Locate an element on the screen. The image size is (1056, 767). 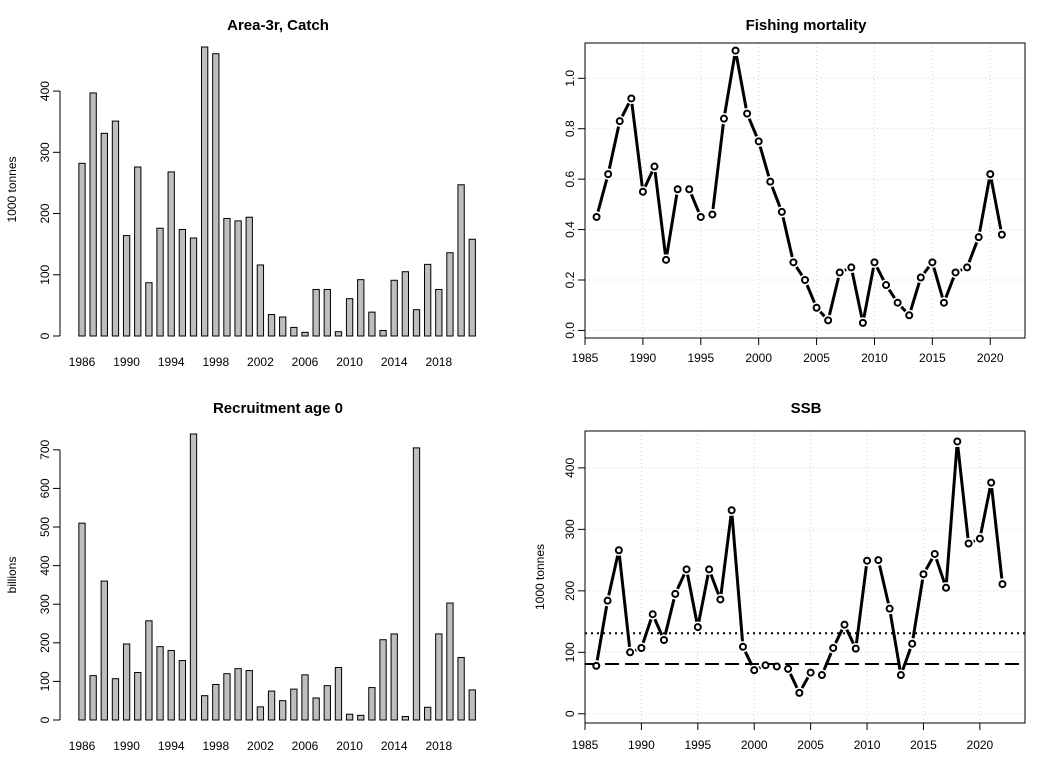
x-tick-label: 2018 is located at coordinates (438, 746).